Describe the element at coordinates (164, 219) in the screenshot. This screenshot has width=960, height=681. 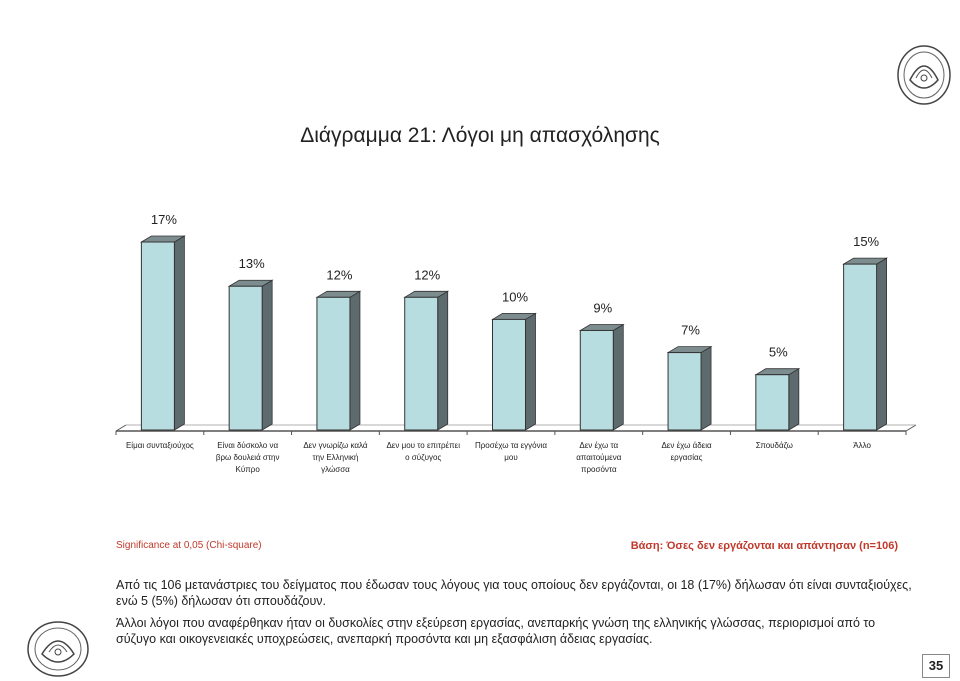
I see `data-label: 17%` at that location.